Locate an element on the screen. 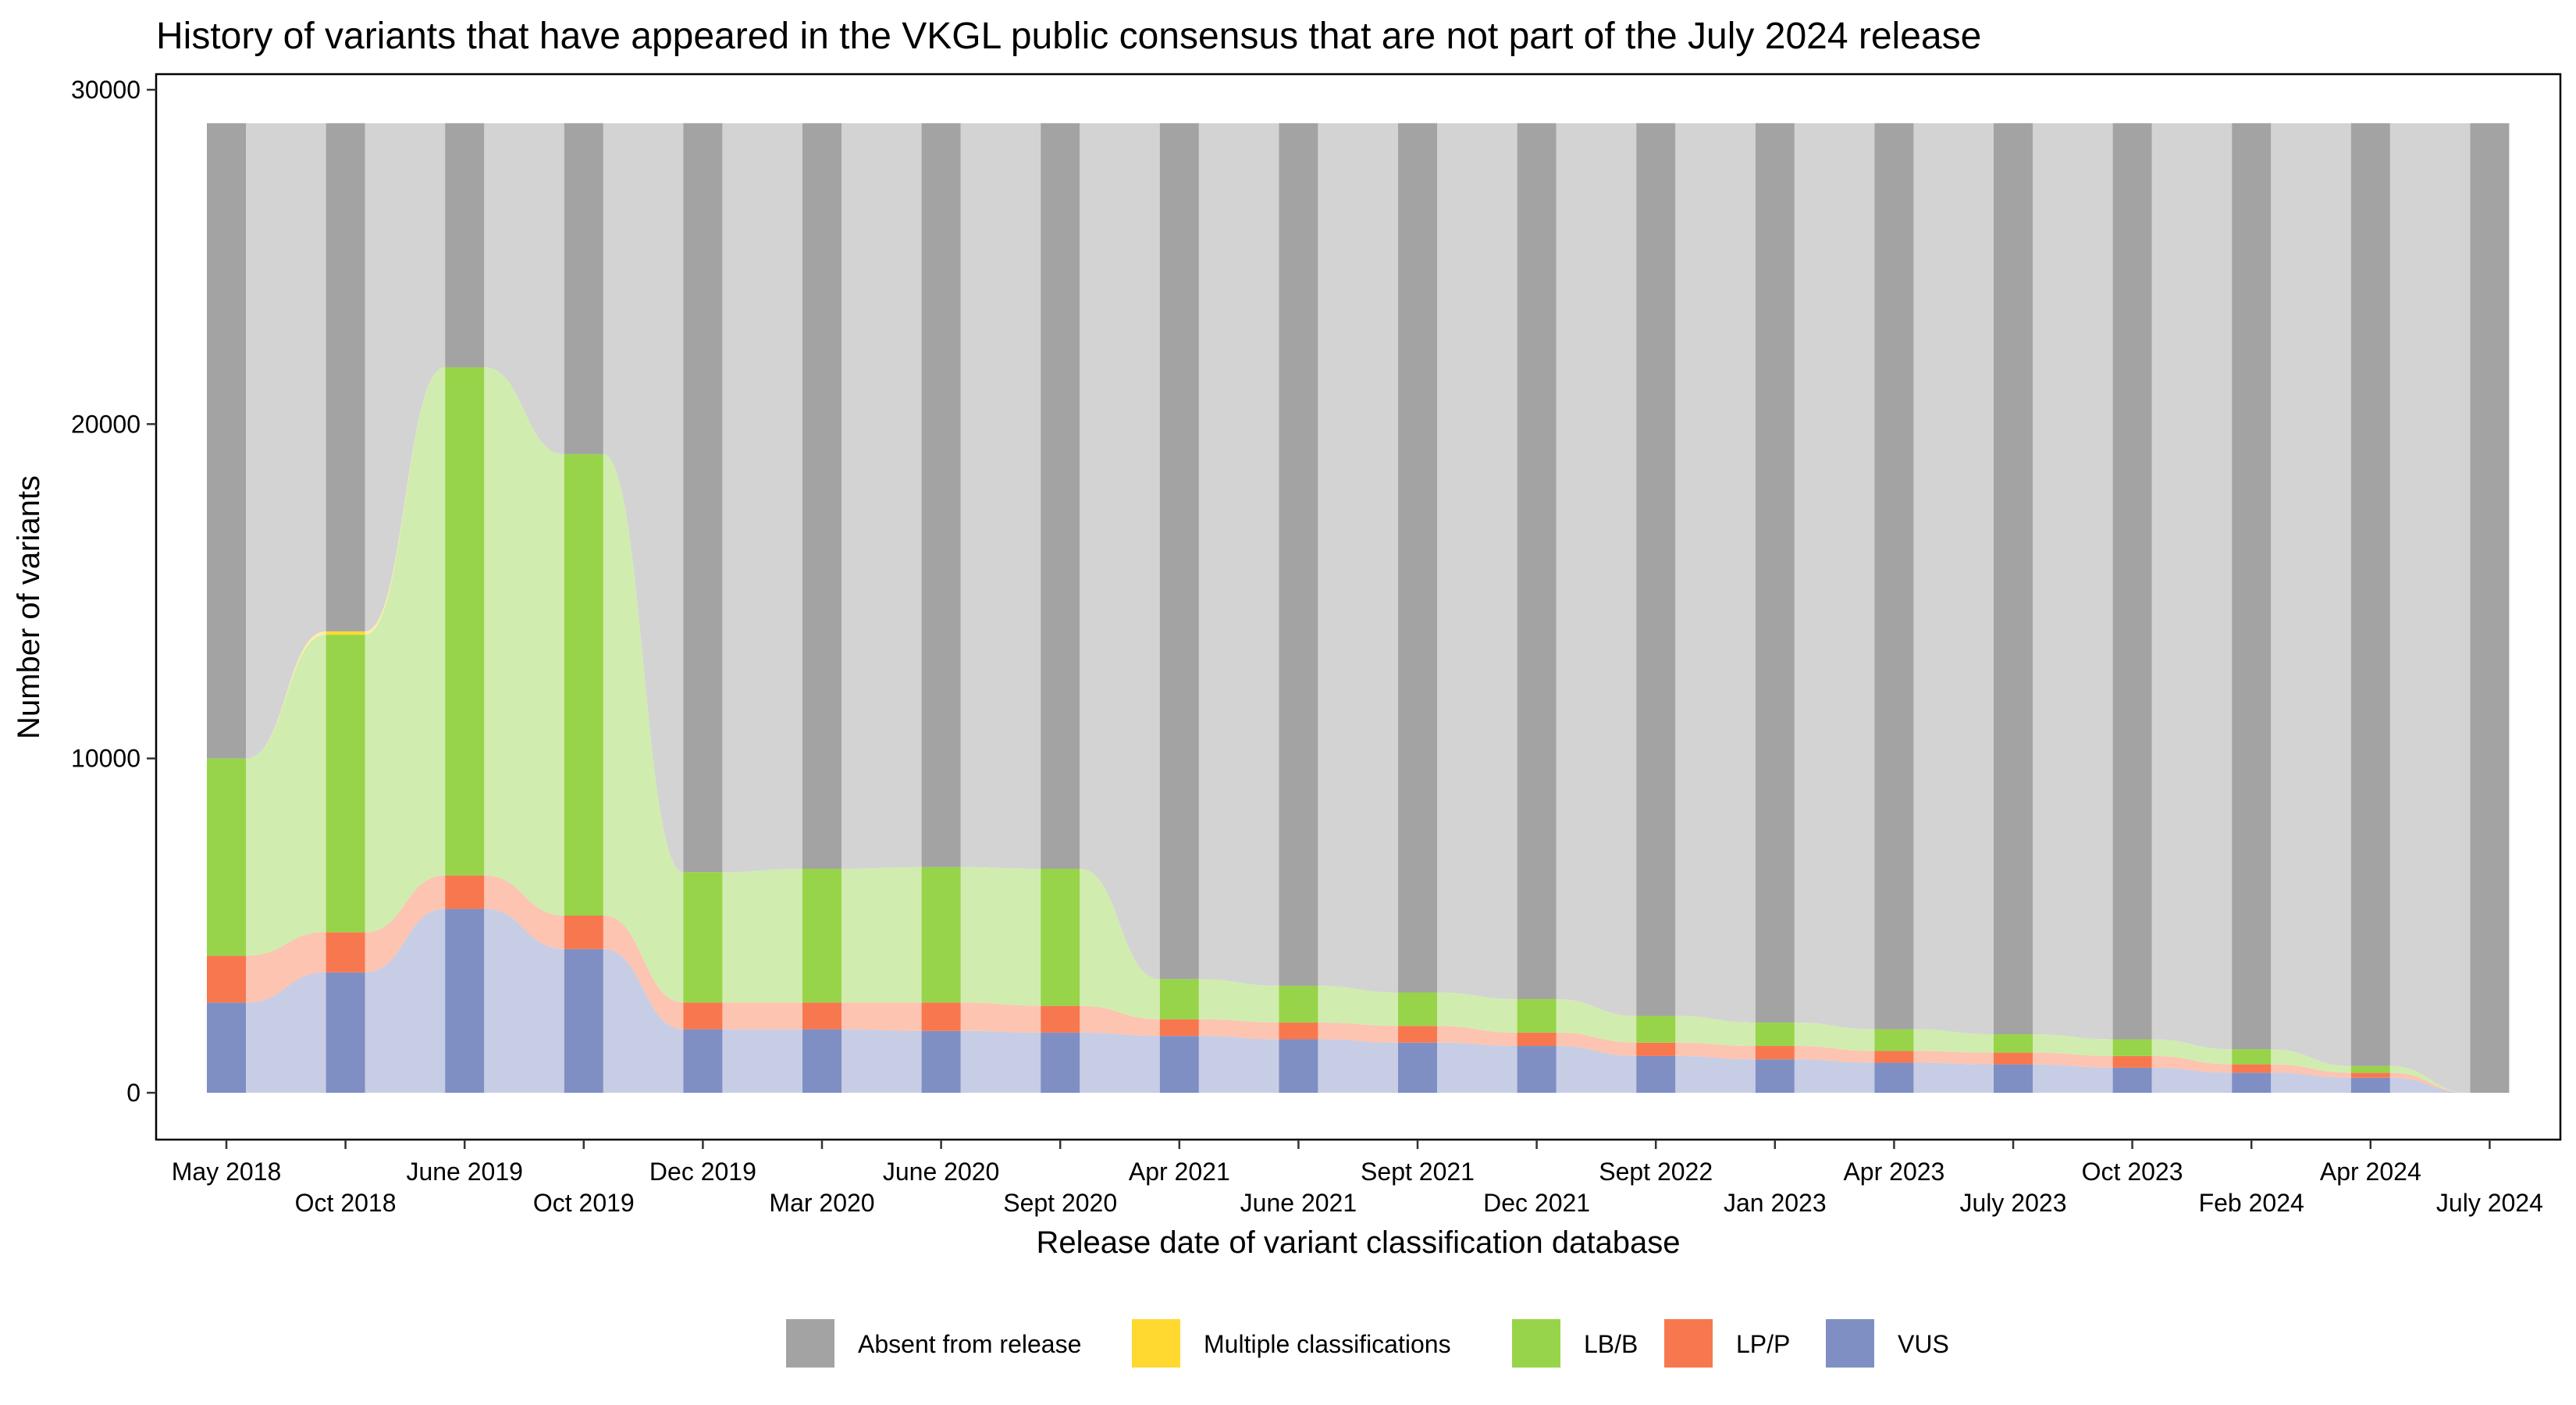 The height and width of the screenshot is (1405, 2576). x-tick-label-10: Sept 2021 is located at coordinates (1418, 1172).